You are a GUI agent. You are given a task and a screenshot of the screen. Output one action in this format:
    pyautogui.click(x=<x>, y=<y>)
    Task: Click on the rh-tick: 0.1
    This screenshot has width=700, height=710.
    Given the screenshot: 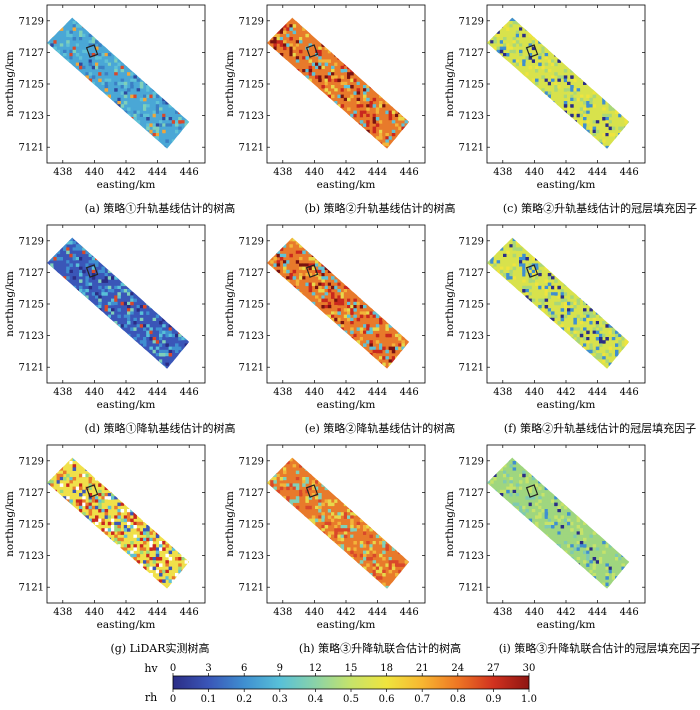 What is the action you would take?
    pyautogui.click(x=209, y=699)
    